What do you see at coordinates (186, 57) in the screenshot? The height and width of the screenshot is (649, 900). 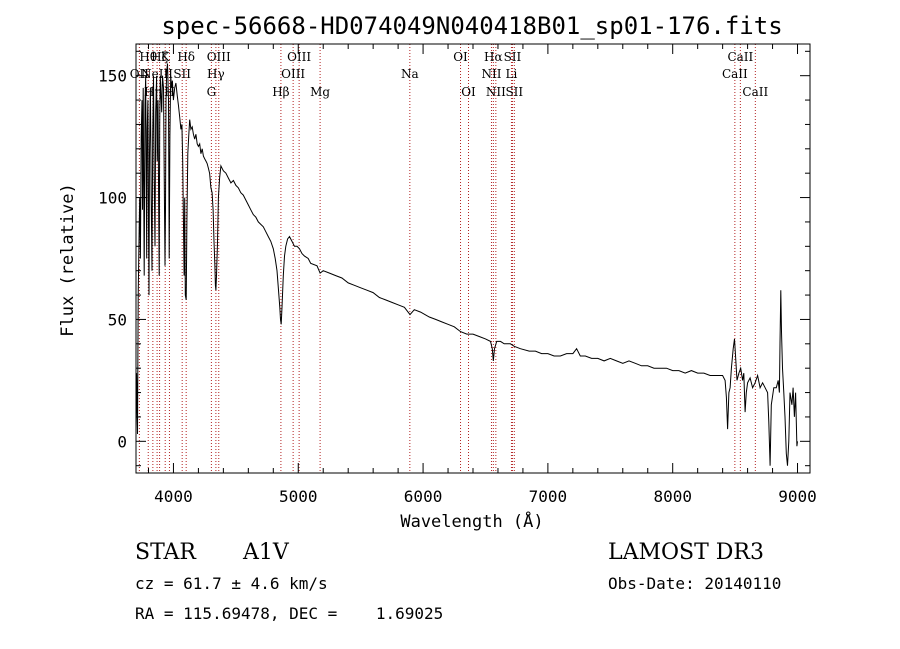 I see `line-label-8: Hδ` at bounding box center [186, 57].